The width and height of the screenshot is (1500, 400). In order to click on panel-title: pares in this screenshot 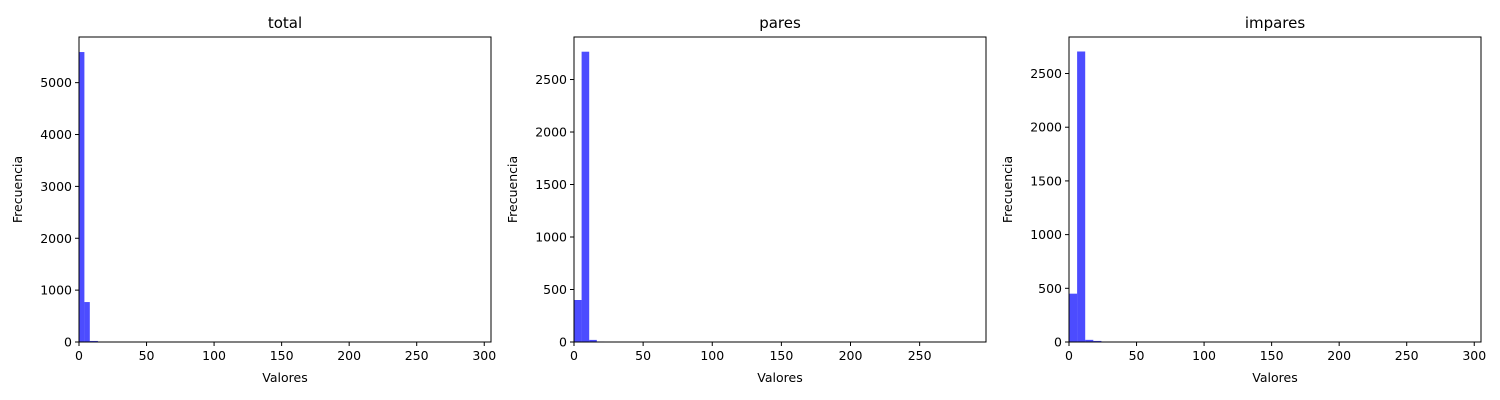, I will do `click(780, 23)`.